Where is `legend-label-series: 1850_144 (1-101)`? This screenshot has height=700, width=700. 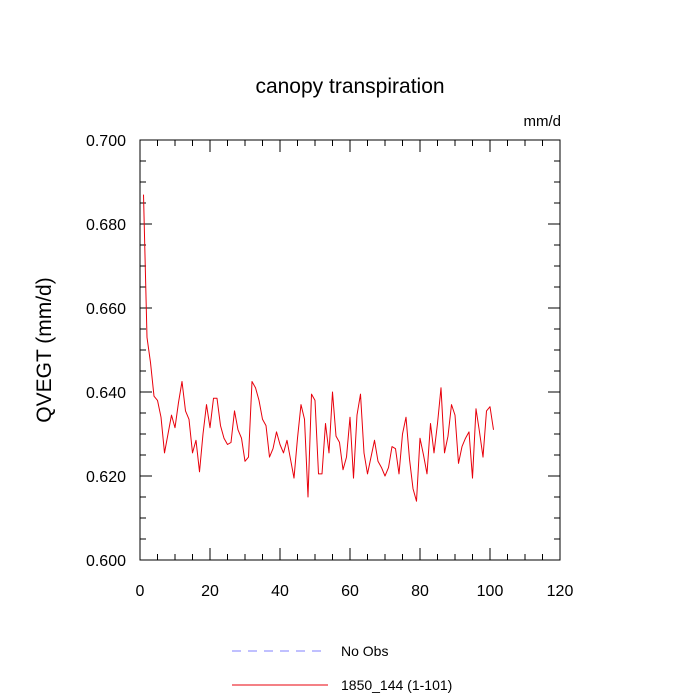
legend-label-series: 1850_144 (1-101) is located at coordinates (396, 685).